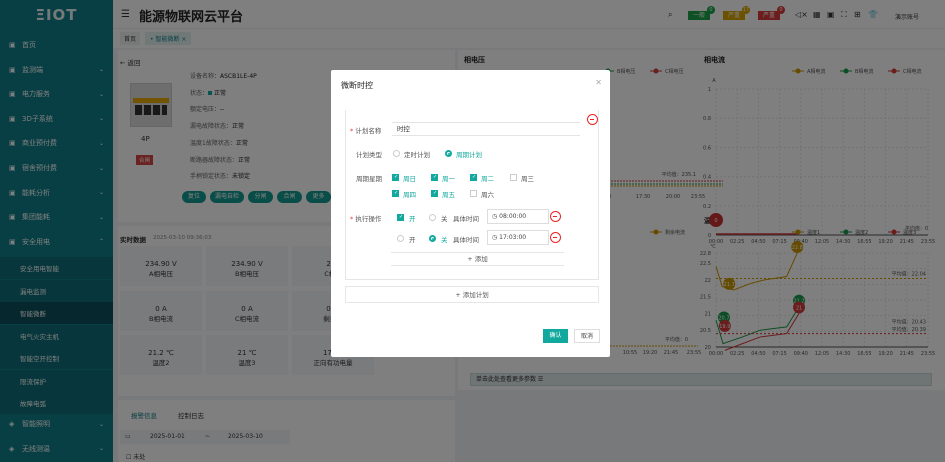 This screenshot has width=945, height=462. I want to click on weekday-label: 周六, so click(487, 195).